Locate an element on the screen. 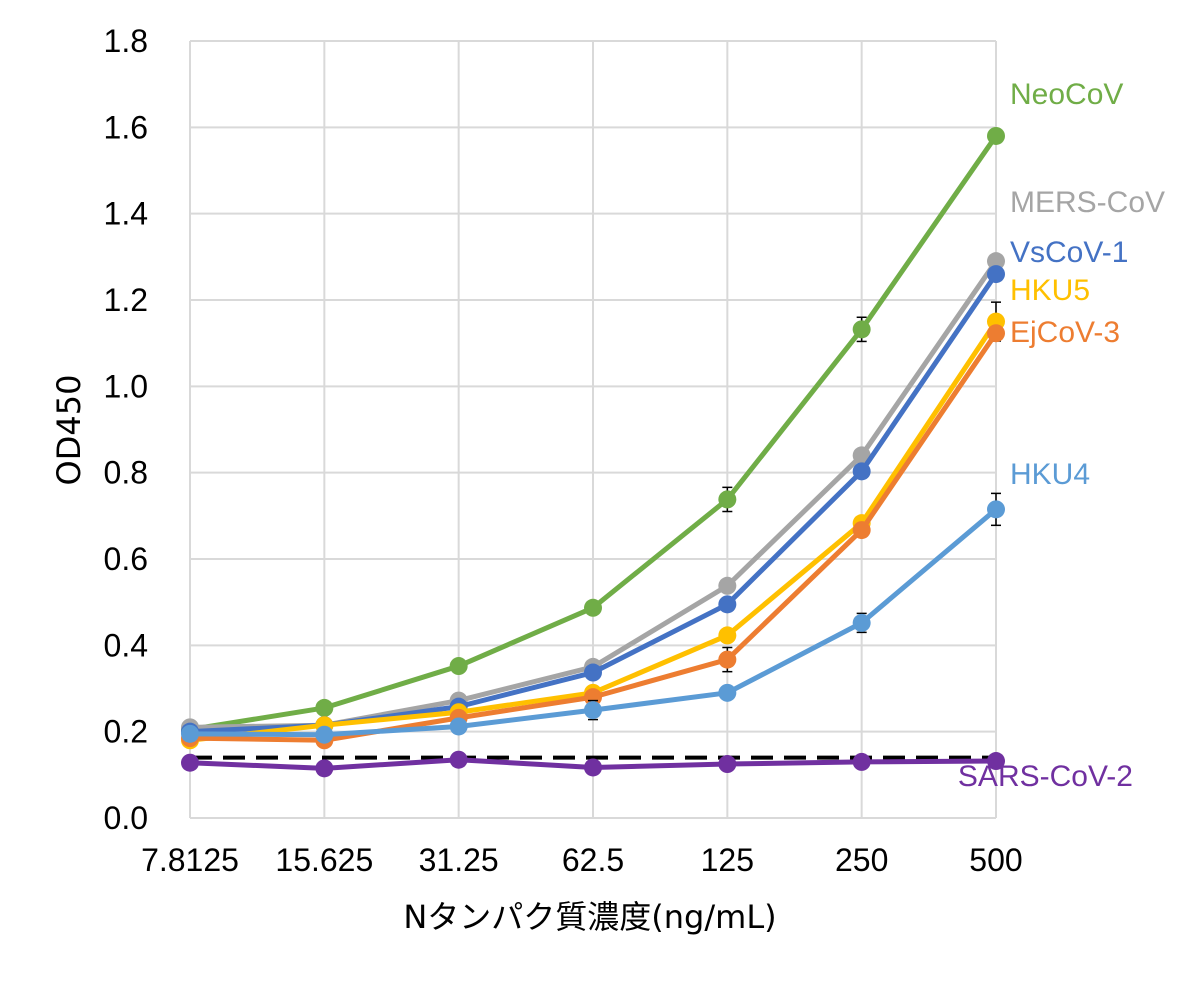 Image resolution: width=1200 pixels, height=983 pixels. x-tick-label: 15.625 is located at coordinates (324, 860).